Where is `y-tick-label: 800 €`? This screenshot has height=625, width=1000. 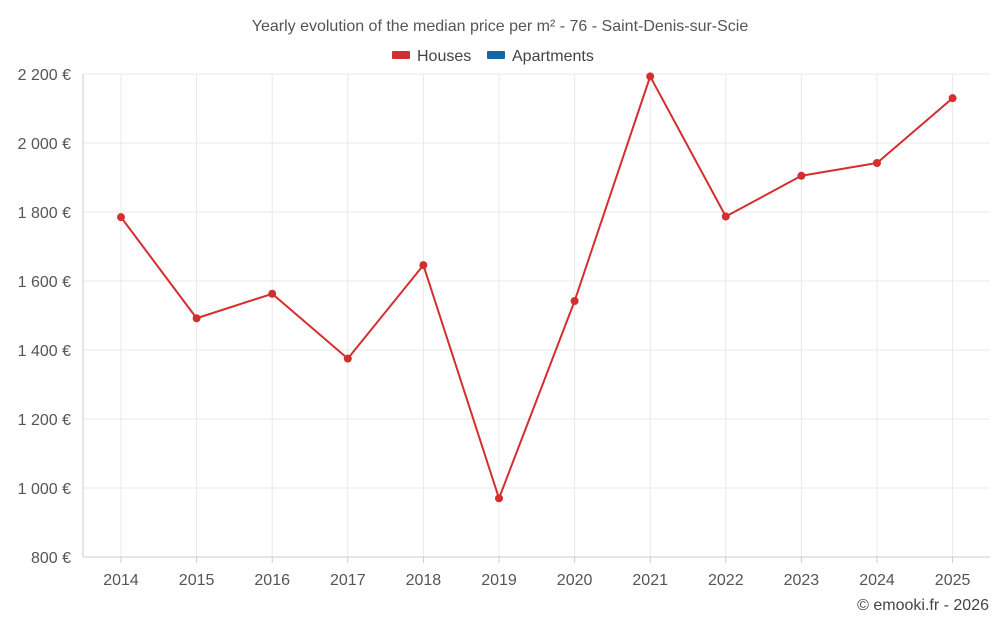
y-tick-label: 800 € is located at coordinates (51, 558).